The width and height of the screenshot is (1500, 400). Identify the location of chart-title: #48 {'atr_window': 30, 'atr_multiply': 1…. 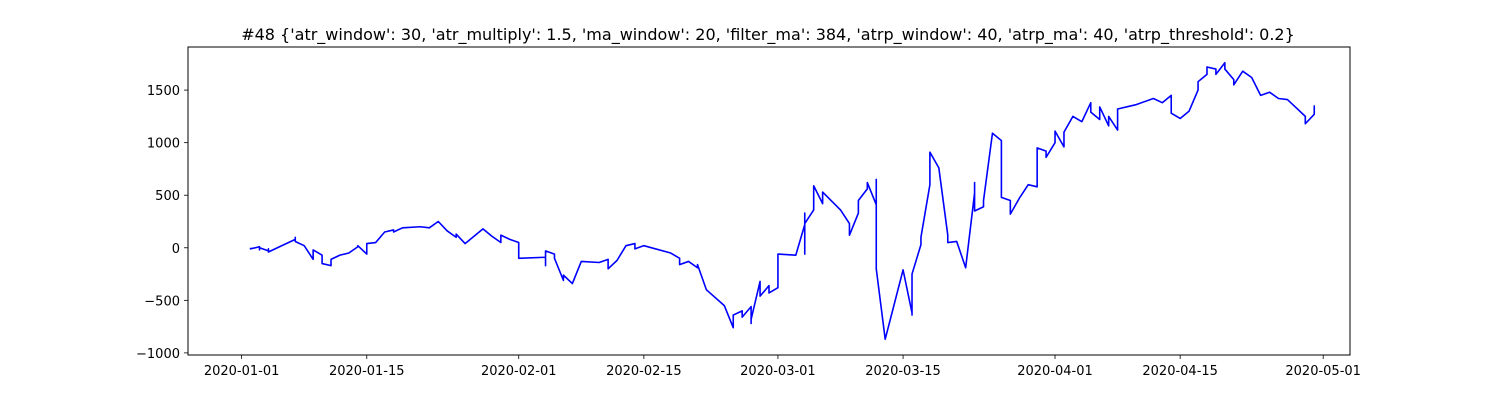
(768, 35).